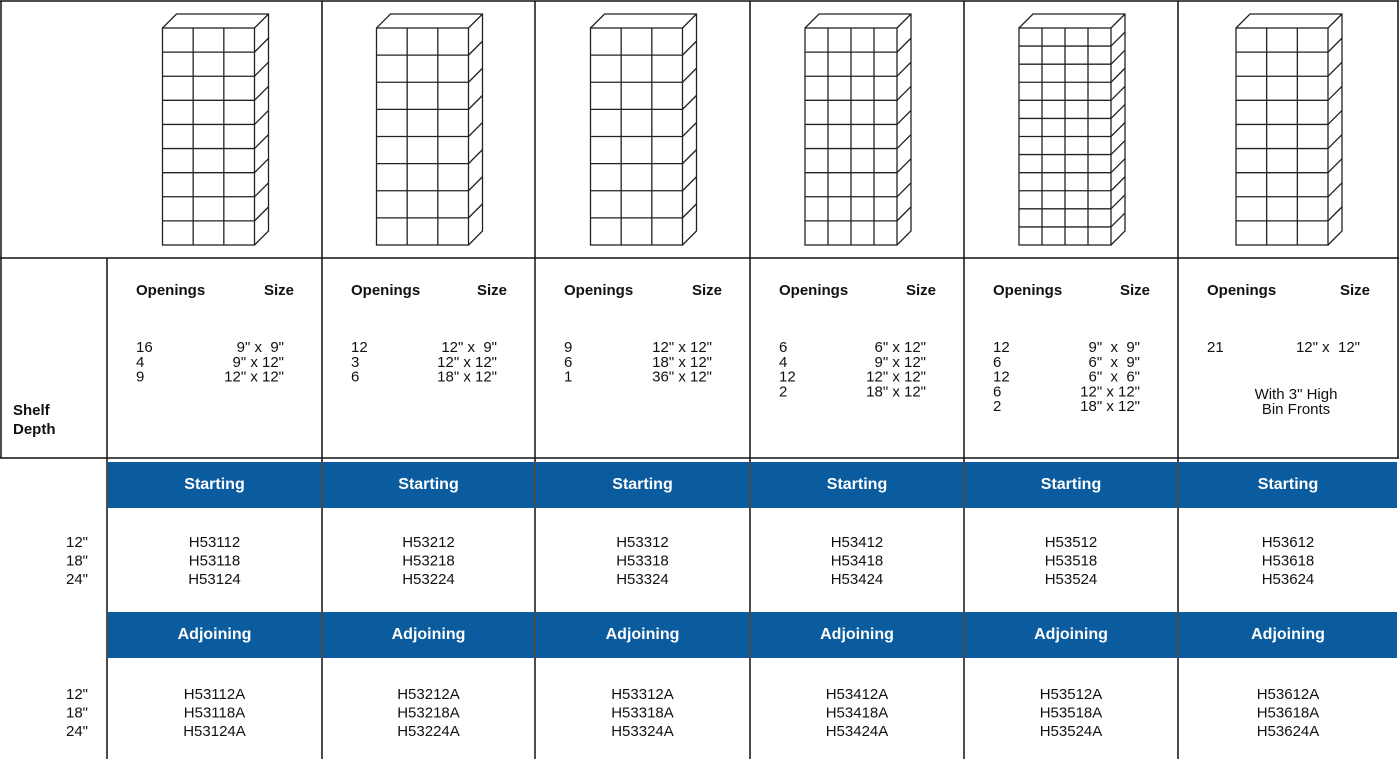 The height and width of the screenshot is (759, 1399). I want to click on opening-count: 9, so click(568, 347).